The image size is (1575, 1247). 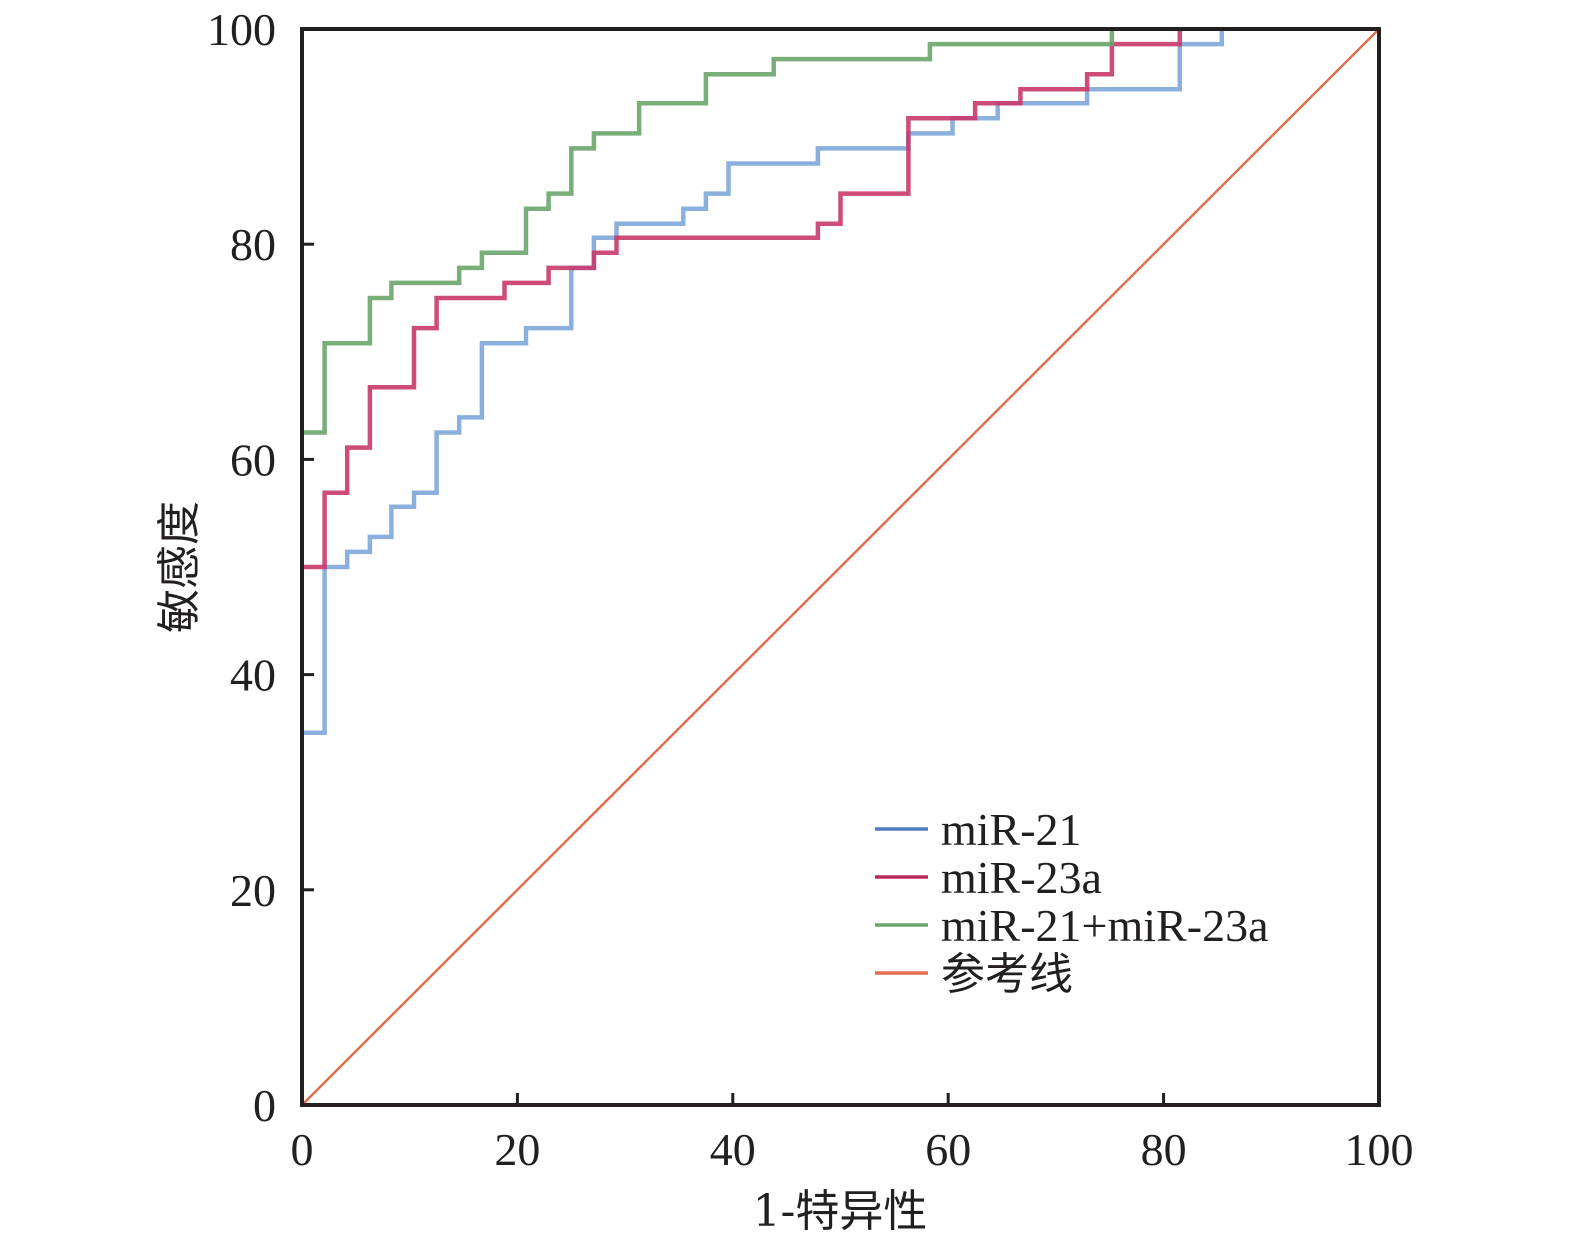 I want to click on y-tick-label: 100, so click(x=241, y=29).